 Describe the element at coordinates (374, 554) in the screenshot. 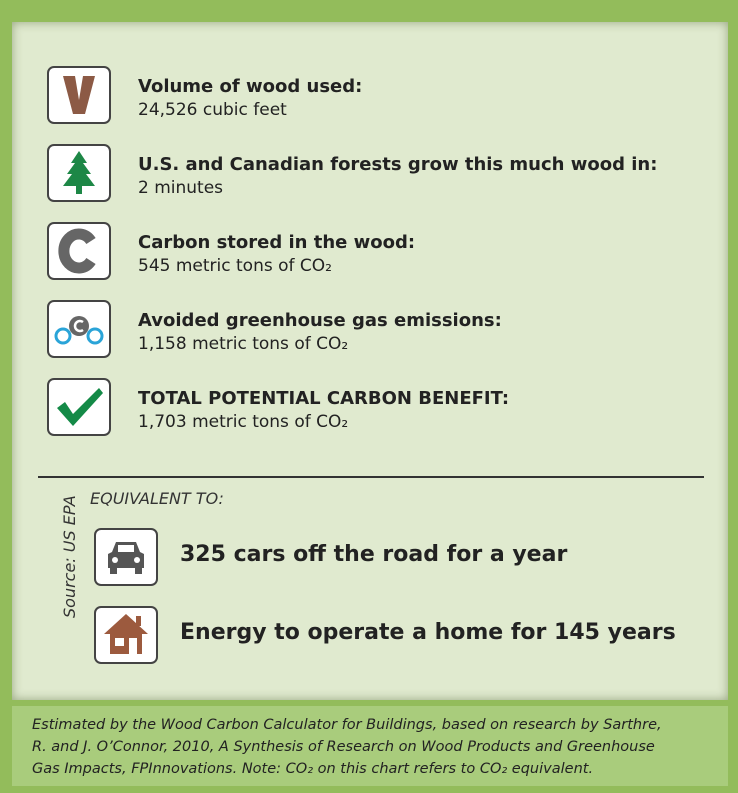

I see `equivalent-text: 325 cars off the road for a year` at that location.